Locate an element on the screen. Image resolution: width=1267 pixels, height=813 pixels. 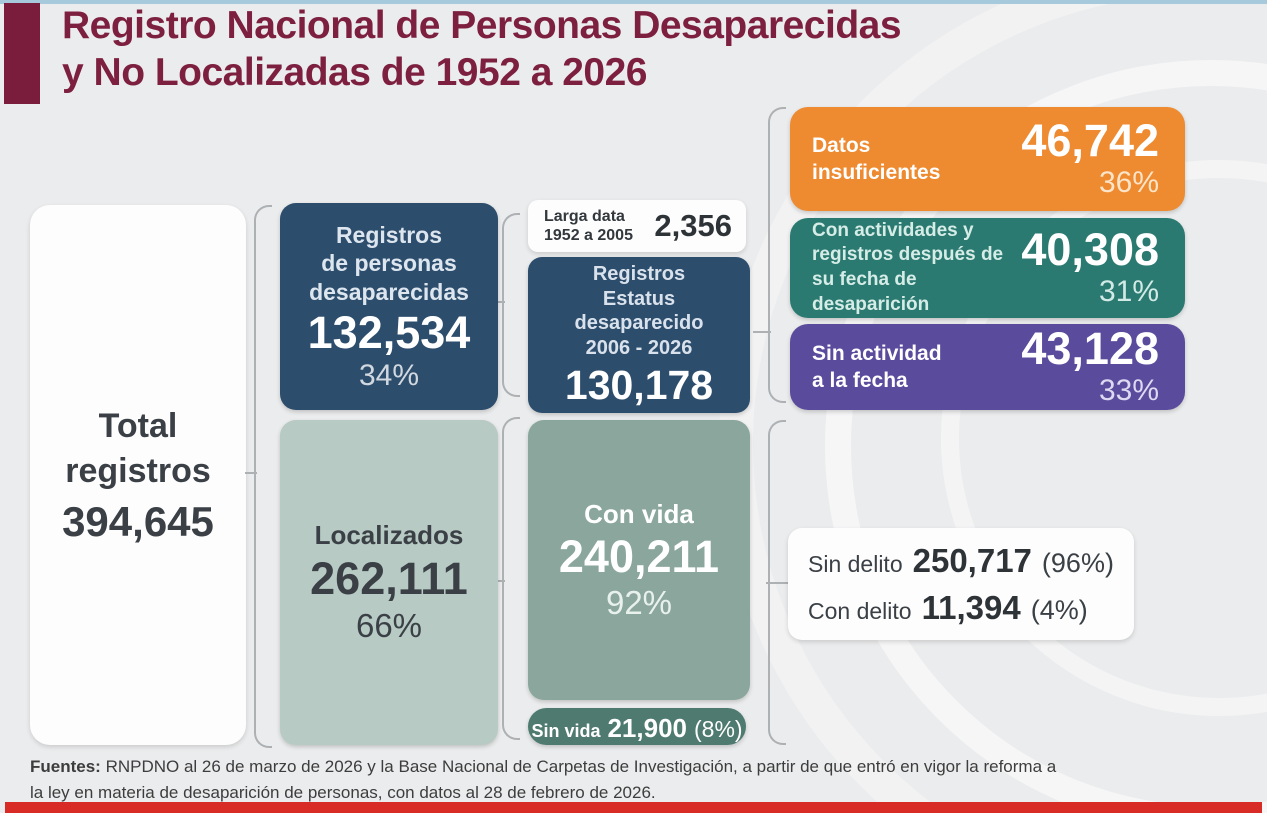
con-actividades-percent: 31% is located at coordinates (1128, 291).